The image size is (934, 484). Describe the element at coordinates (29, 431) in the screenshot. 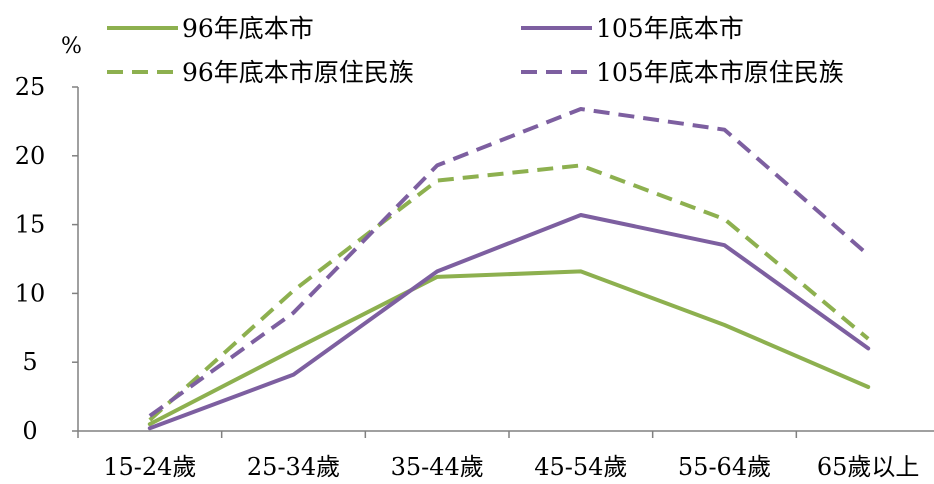

I see `y-tick-label: 0` at that location.